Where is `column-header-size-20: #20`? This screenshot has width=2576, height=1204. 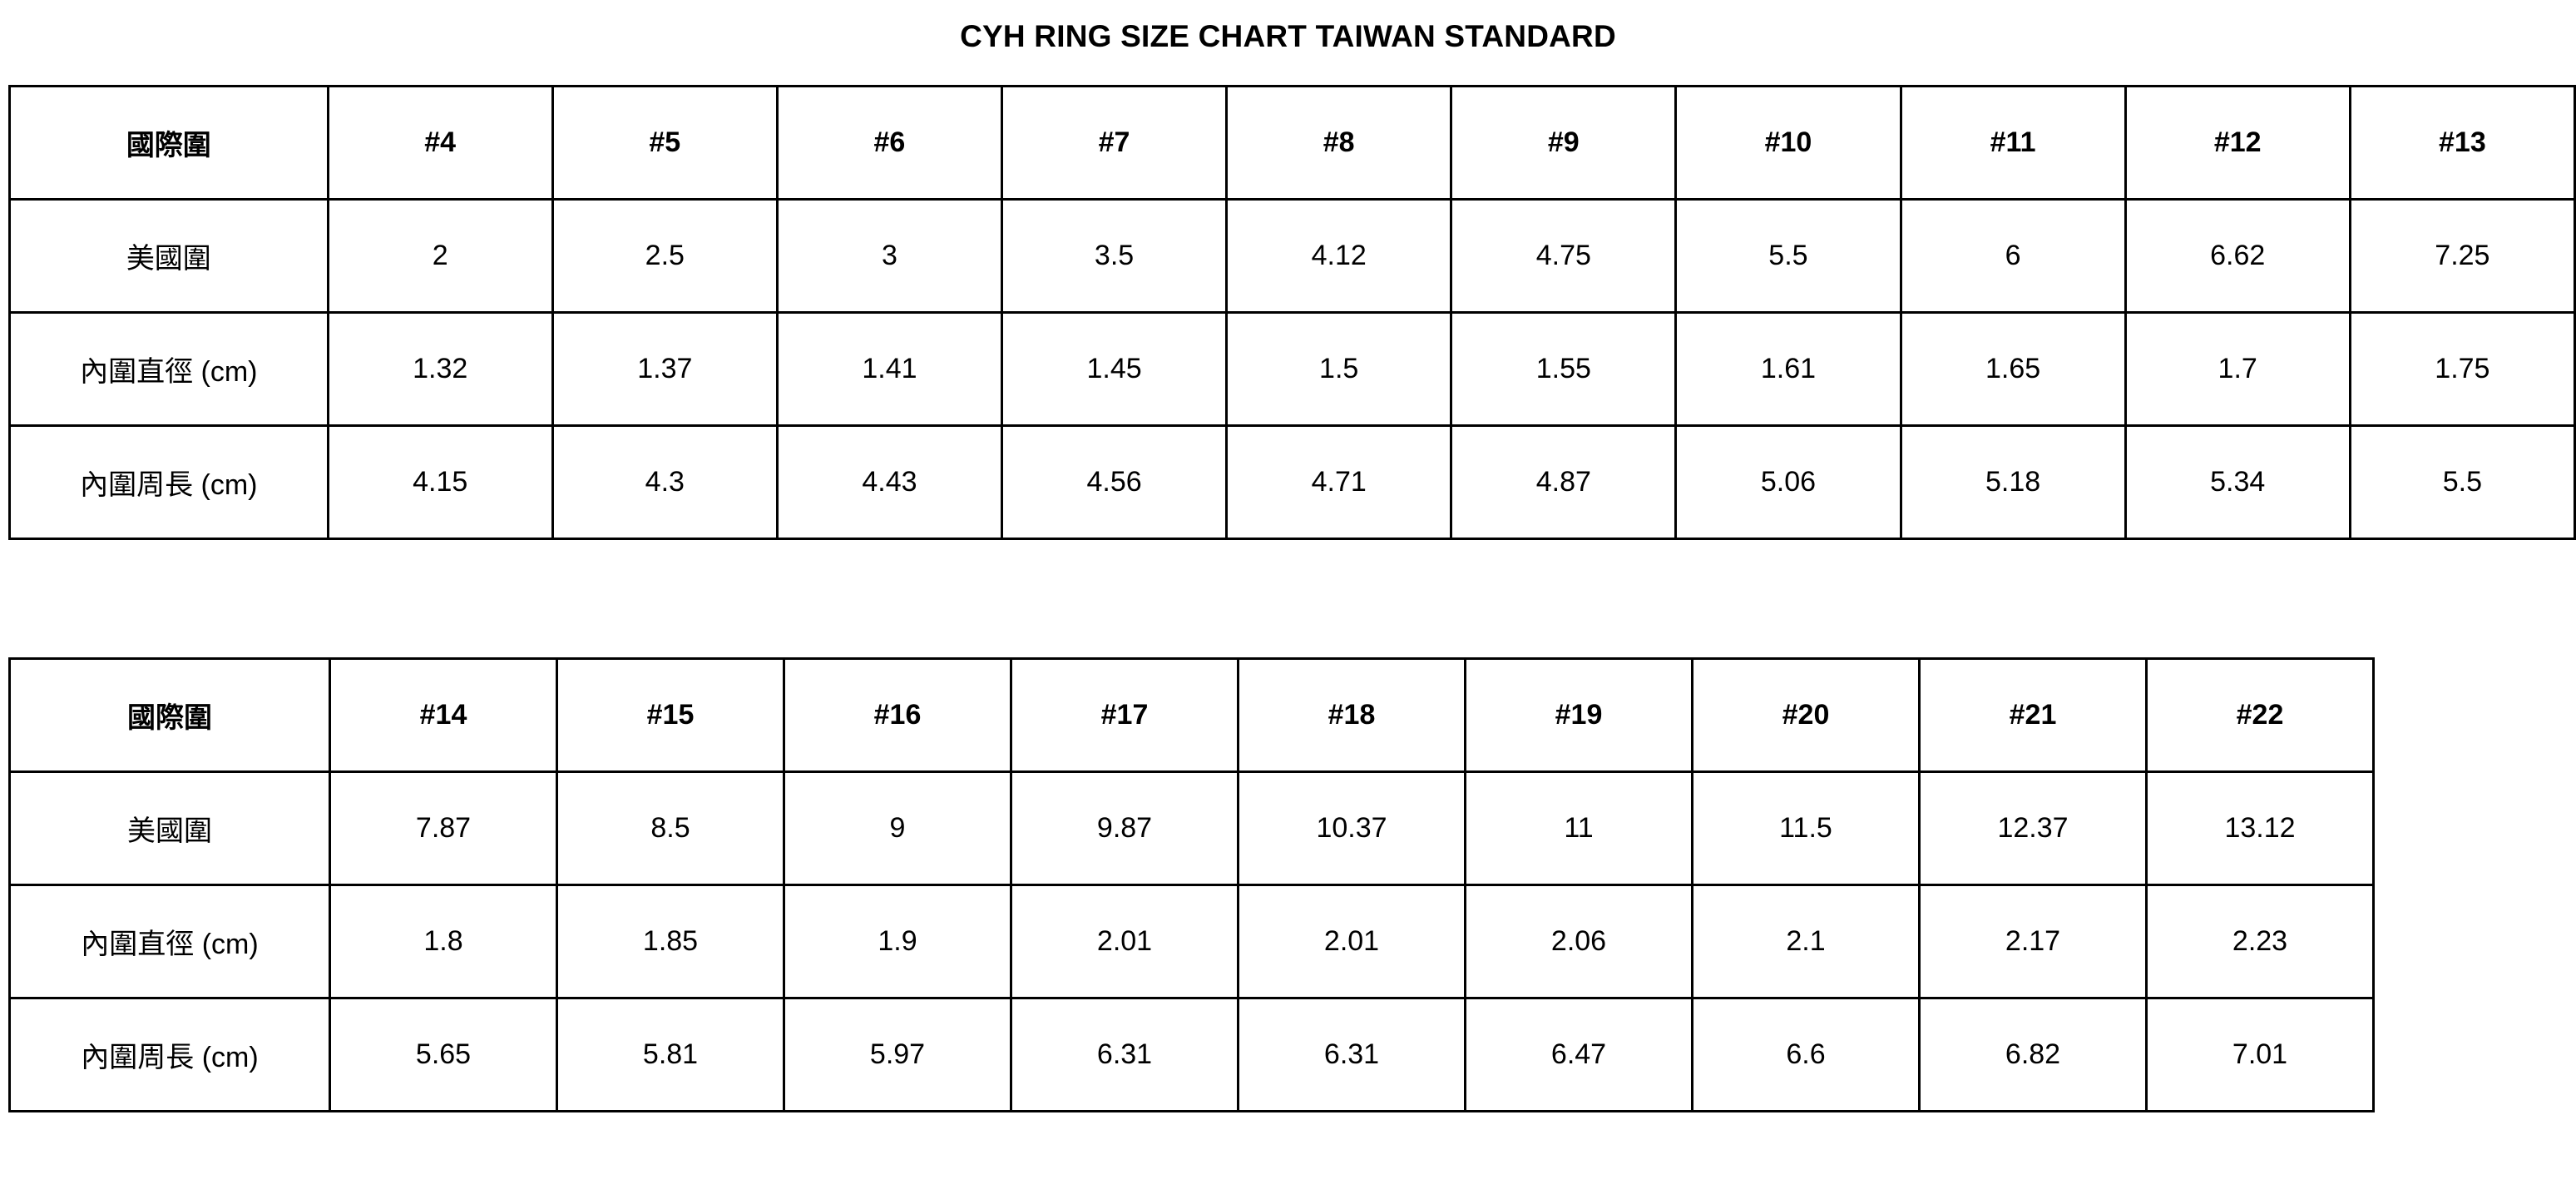 column-header-size-20: #20 is located at coordinates (1806, 715).